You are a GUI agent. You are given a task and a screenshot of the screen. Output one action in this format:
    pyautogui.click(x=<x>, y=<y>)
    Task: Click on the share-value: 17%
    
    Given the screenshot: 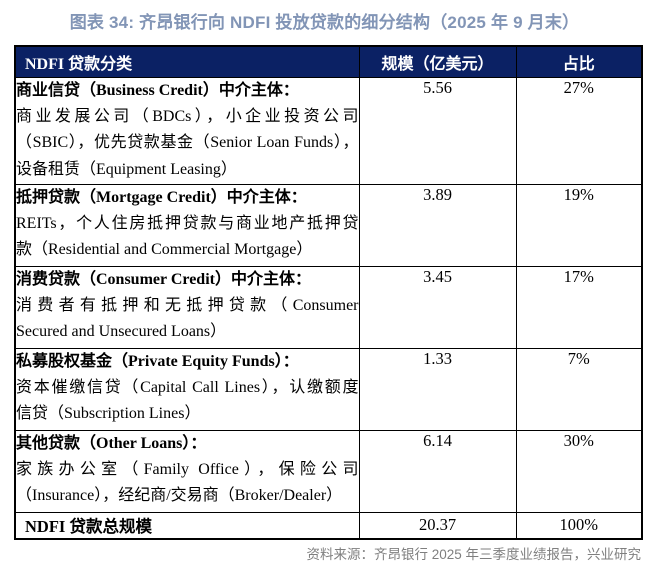 What is the action you would take?
    pyautogui.click(x=579, y=307)
    